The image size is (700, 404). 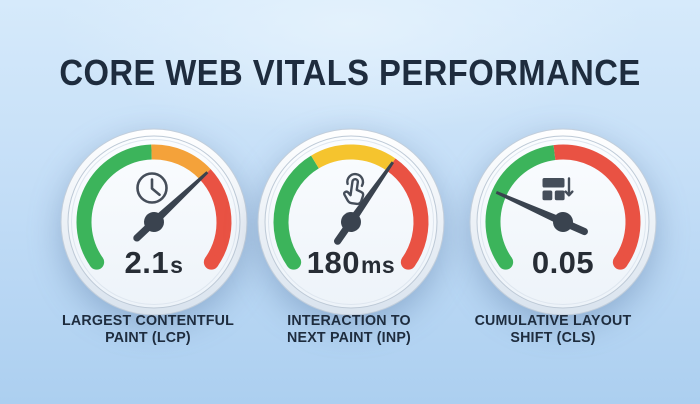 I want to click on gauge-label-inp: INTERACTION TO NEXT PAINT (INP), so click(x=349, y=329).